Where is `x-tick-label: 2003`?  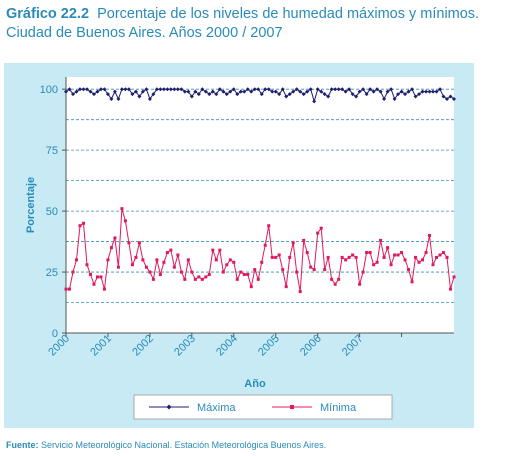 x-tick-label: 2003 is located at coordinates (185, 346).